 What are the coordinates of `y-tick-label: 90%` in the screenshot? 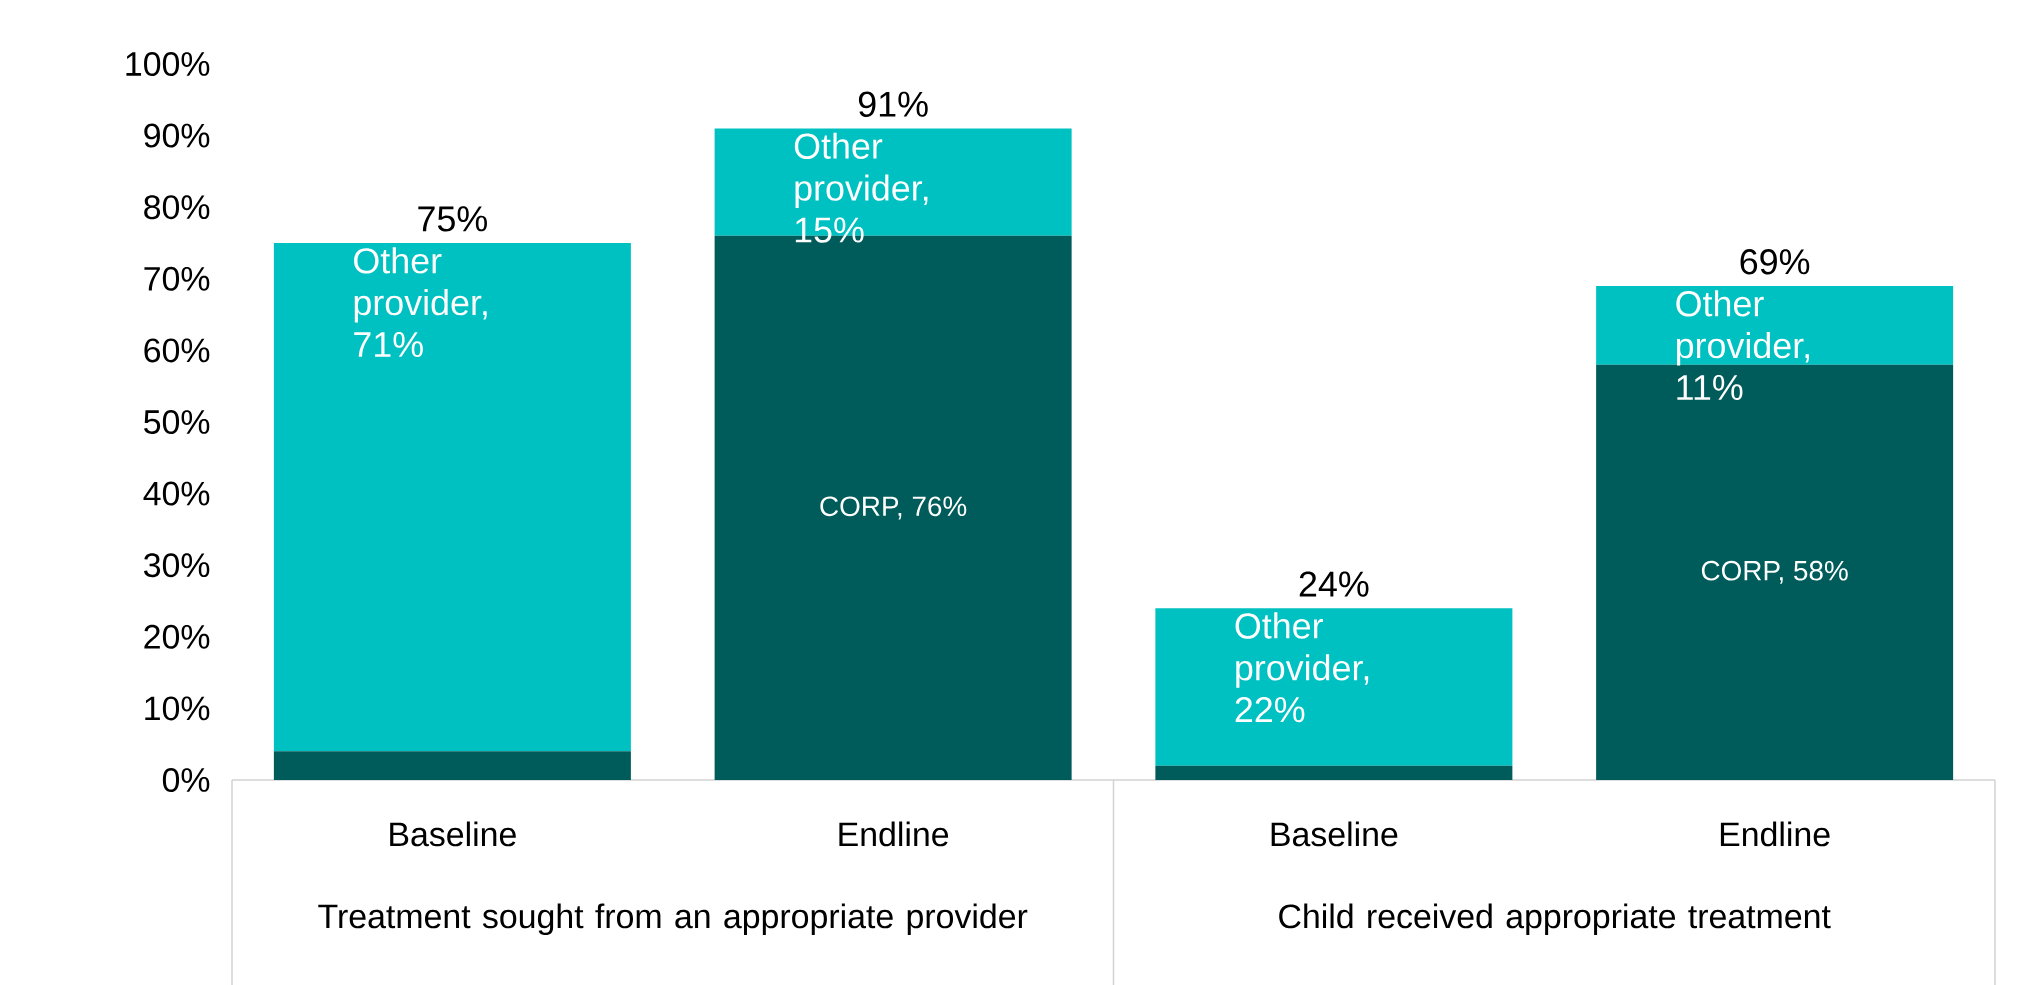 It's located at (177, 135).